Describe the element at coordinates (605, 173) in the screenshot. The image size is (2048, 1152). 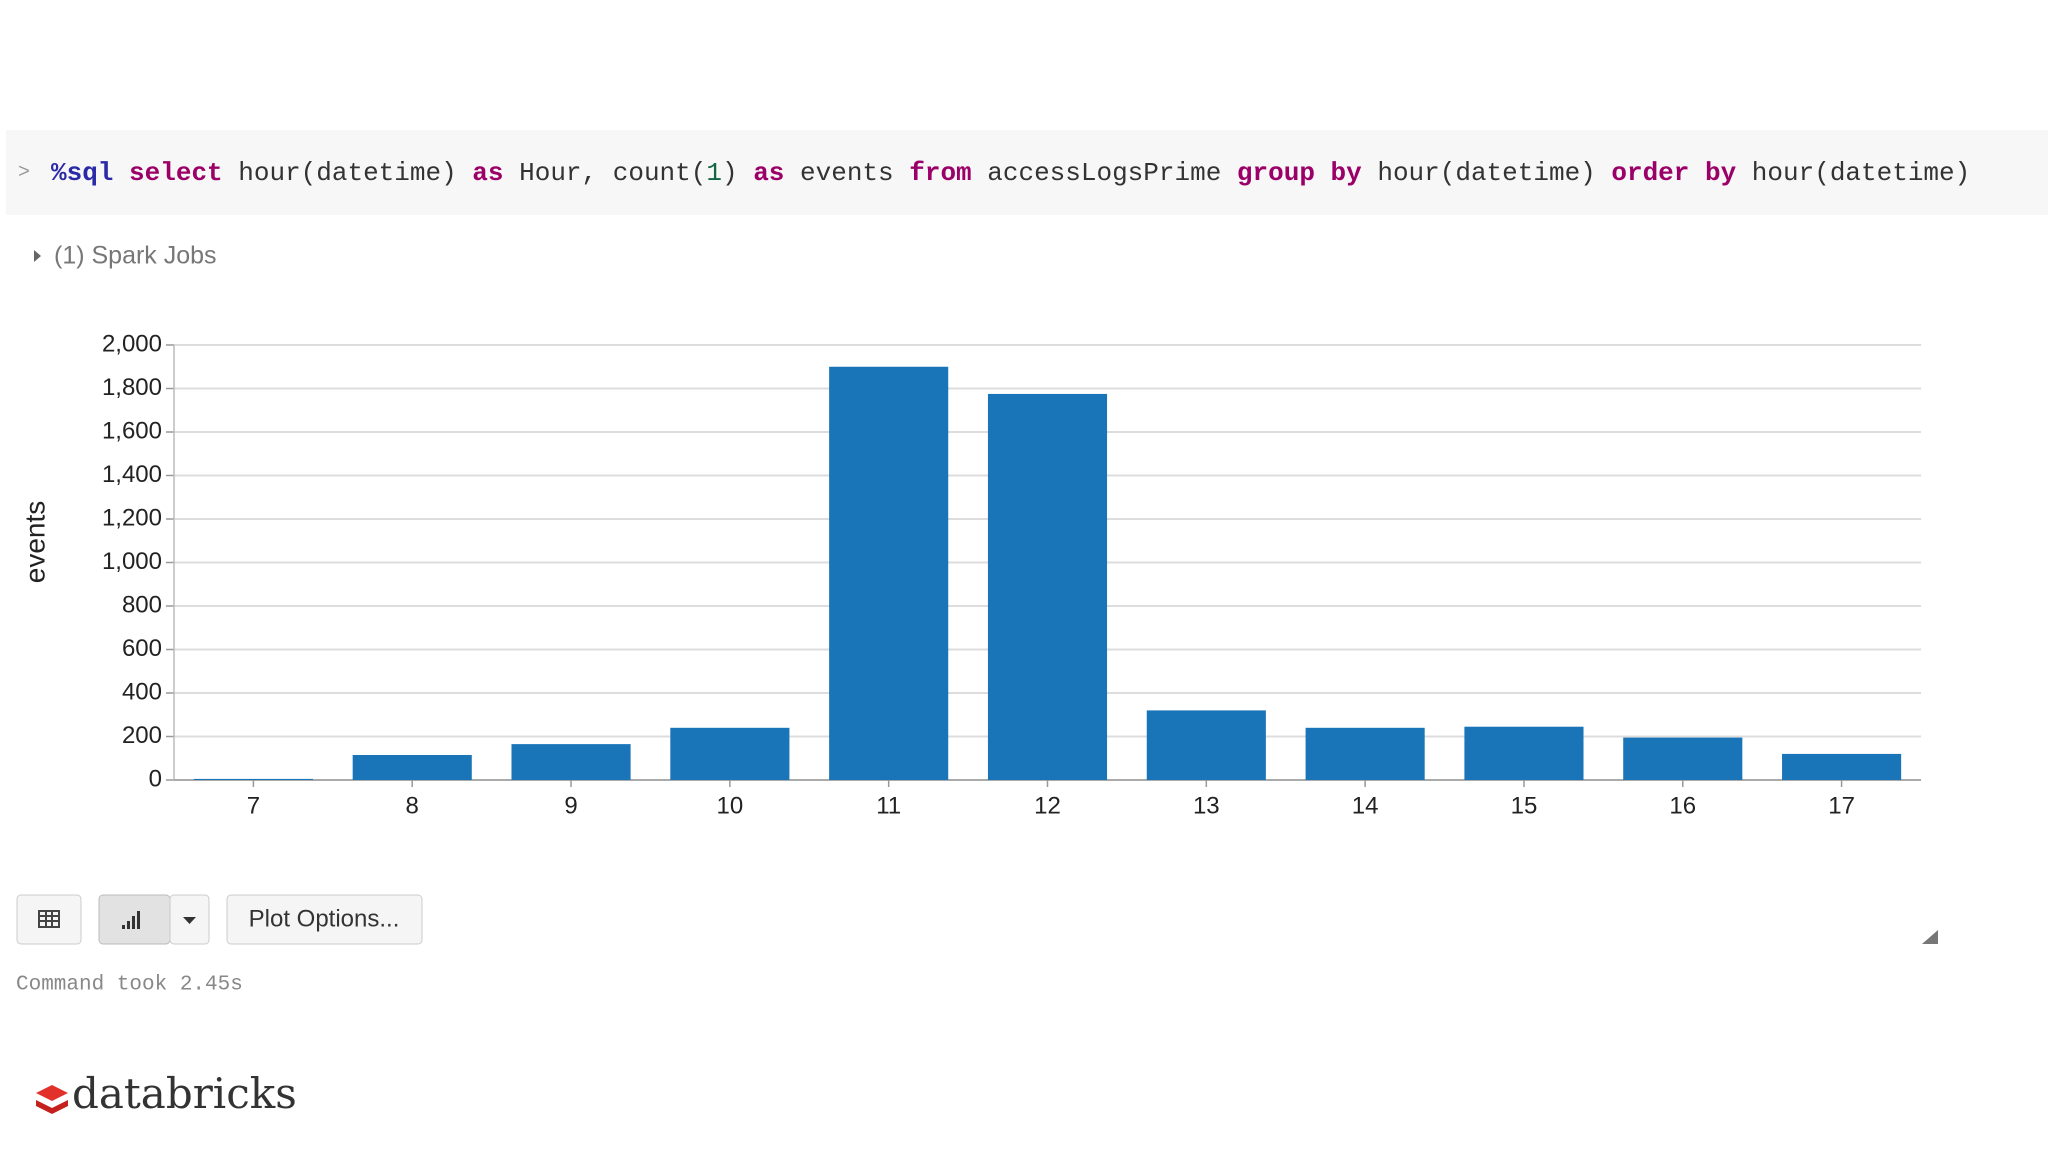
I see `code-token: Hour, count(` at that location.